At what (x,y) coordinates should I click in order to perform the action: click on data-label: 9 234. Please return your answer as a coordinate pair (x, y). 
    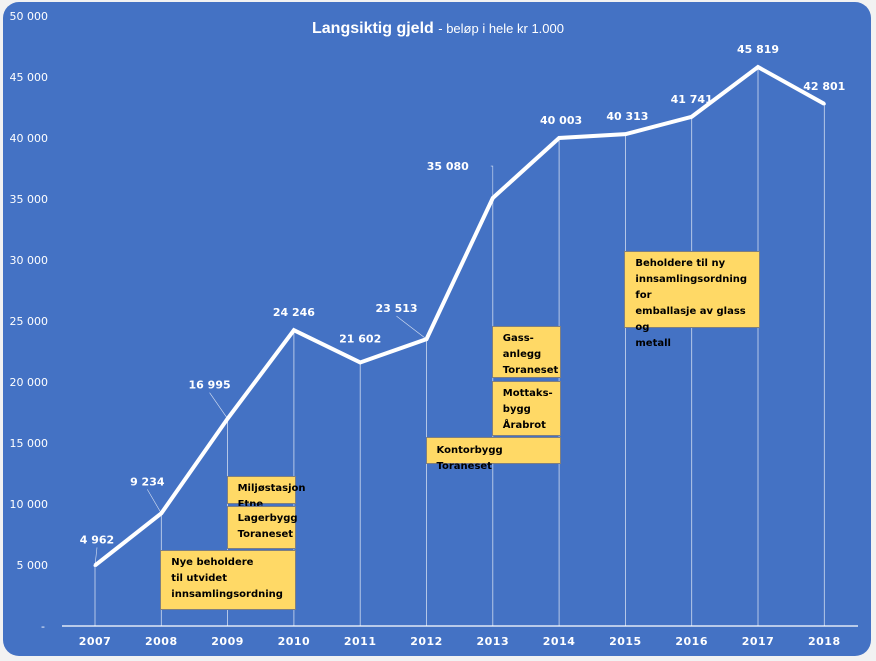
    Looking at the image, I should click on (147, 481).